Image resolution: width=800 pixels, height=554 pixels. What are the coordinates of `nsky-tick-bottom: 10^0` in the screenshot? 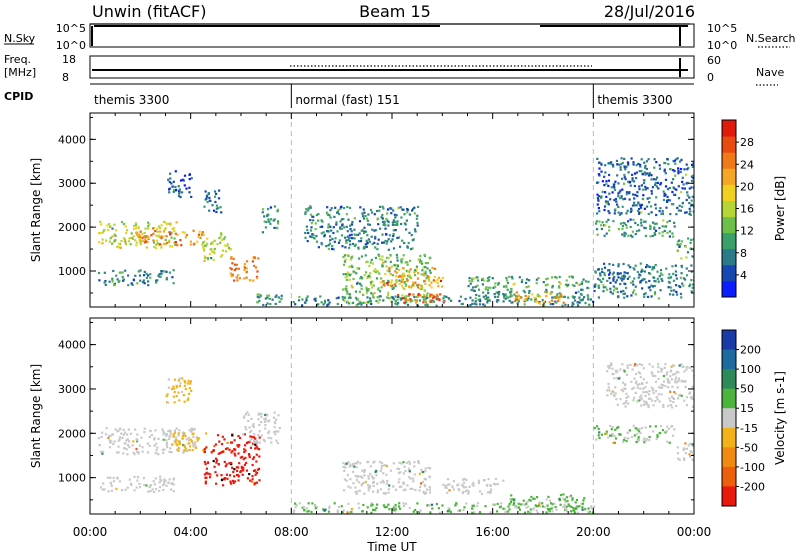 It's located at (71, 45).